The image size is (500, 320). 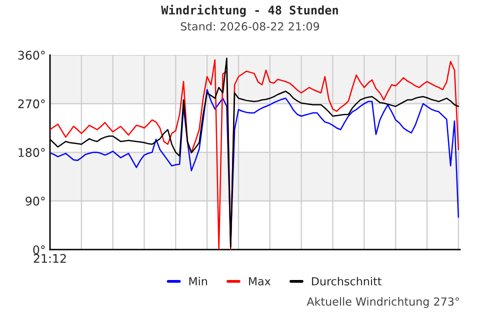 What do you see at coordinates (31, 103) in the screenshot?
I see `y-tick-label: 270°` at bounding box center [31, 103].